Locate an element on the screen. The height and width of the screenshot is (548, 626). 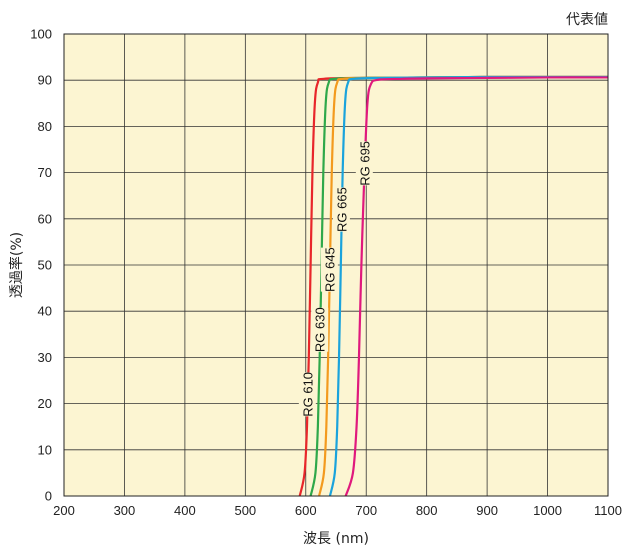
y-tick-label: 80 is located at coordinates (45, 126).